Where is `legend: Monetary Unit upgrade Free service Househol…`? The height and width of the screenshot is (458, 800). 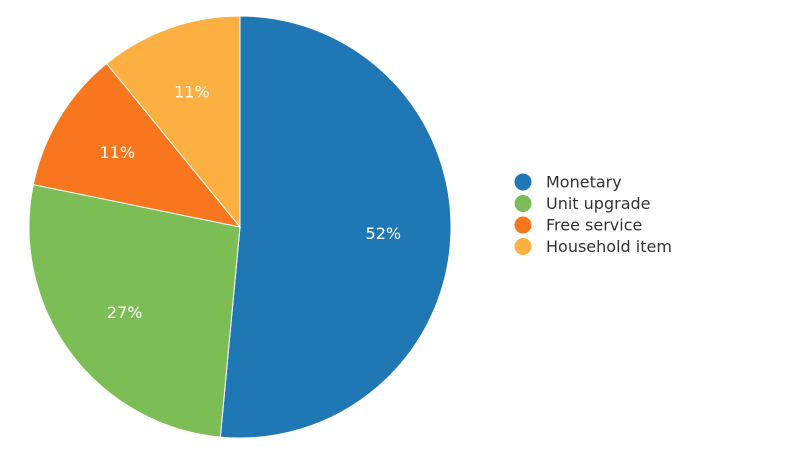 legend: Monetary Unit upgrade Free service Househol… is located at coordinates (593, 214).